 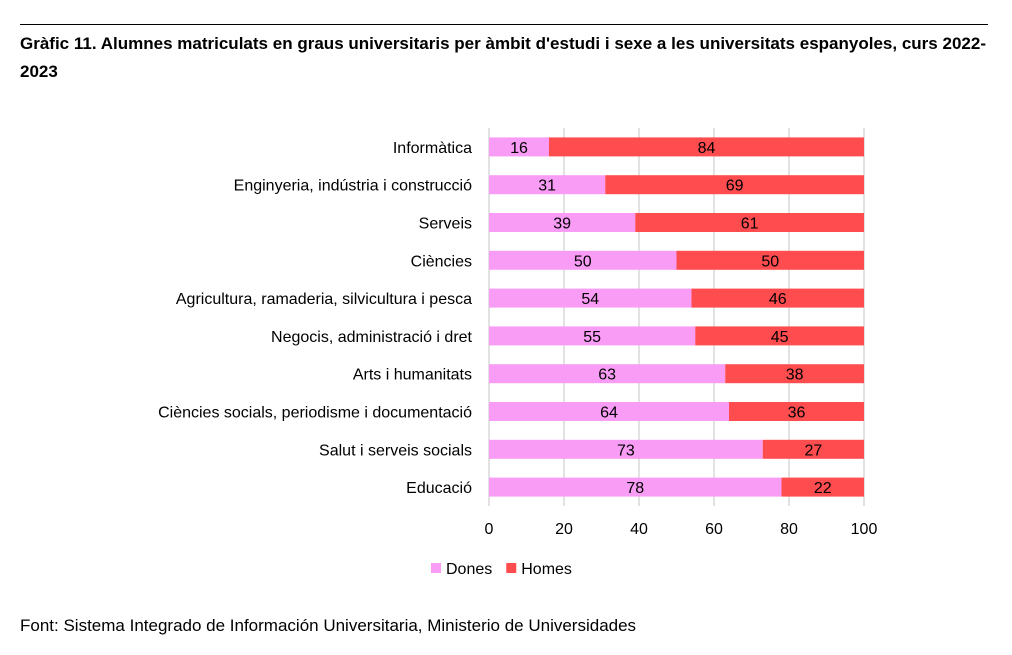 What do you see at coordinates (469, 569) in the screenshot?
I see `legend-label-dones: Dones` at bounding box center [469, 569].